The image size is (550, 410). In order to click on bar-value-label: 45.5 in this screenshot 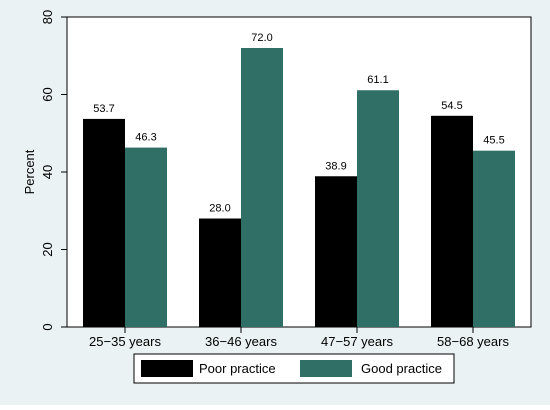, I will do `click(493, 141)`.